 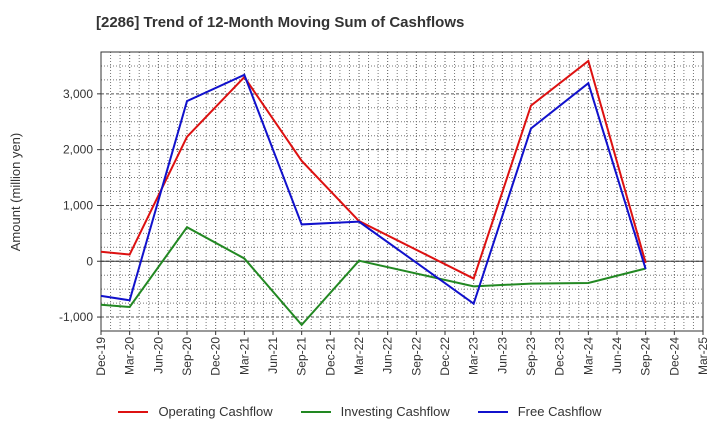 What do you see at coordinates (15, 192) in the screenshot?
I see `y-axis-label: Amount (million yen)` at bounding box center [15, 192].